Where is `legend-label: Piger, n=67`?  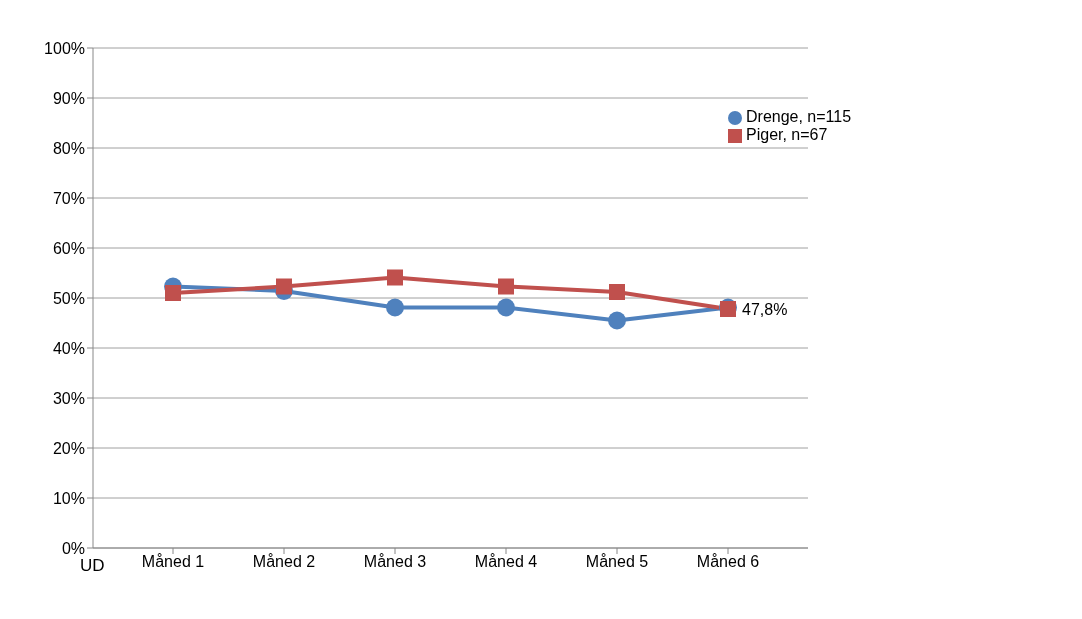
legend-label: Piger, n=67 is located at coordinates (787, 134).